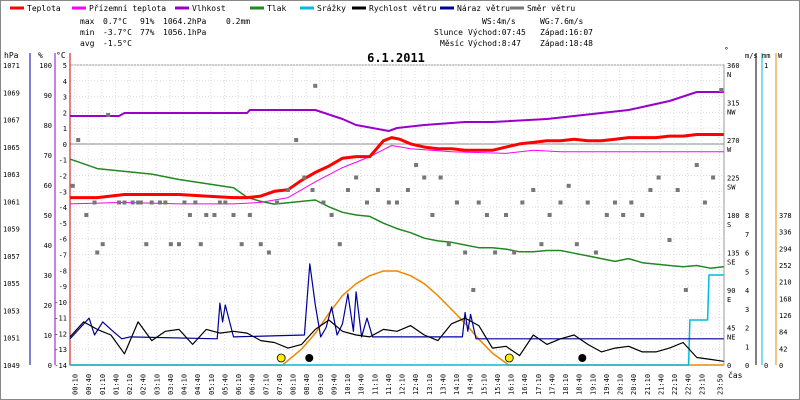 The height and width of the screenshot is (400, 800). Describe the element at coordinates (499, 21) in the screenshot. I see `wind-ws: WS:4m/s` at that location.